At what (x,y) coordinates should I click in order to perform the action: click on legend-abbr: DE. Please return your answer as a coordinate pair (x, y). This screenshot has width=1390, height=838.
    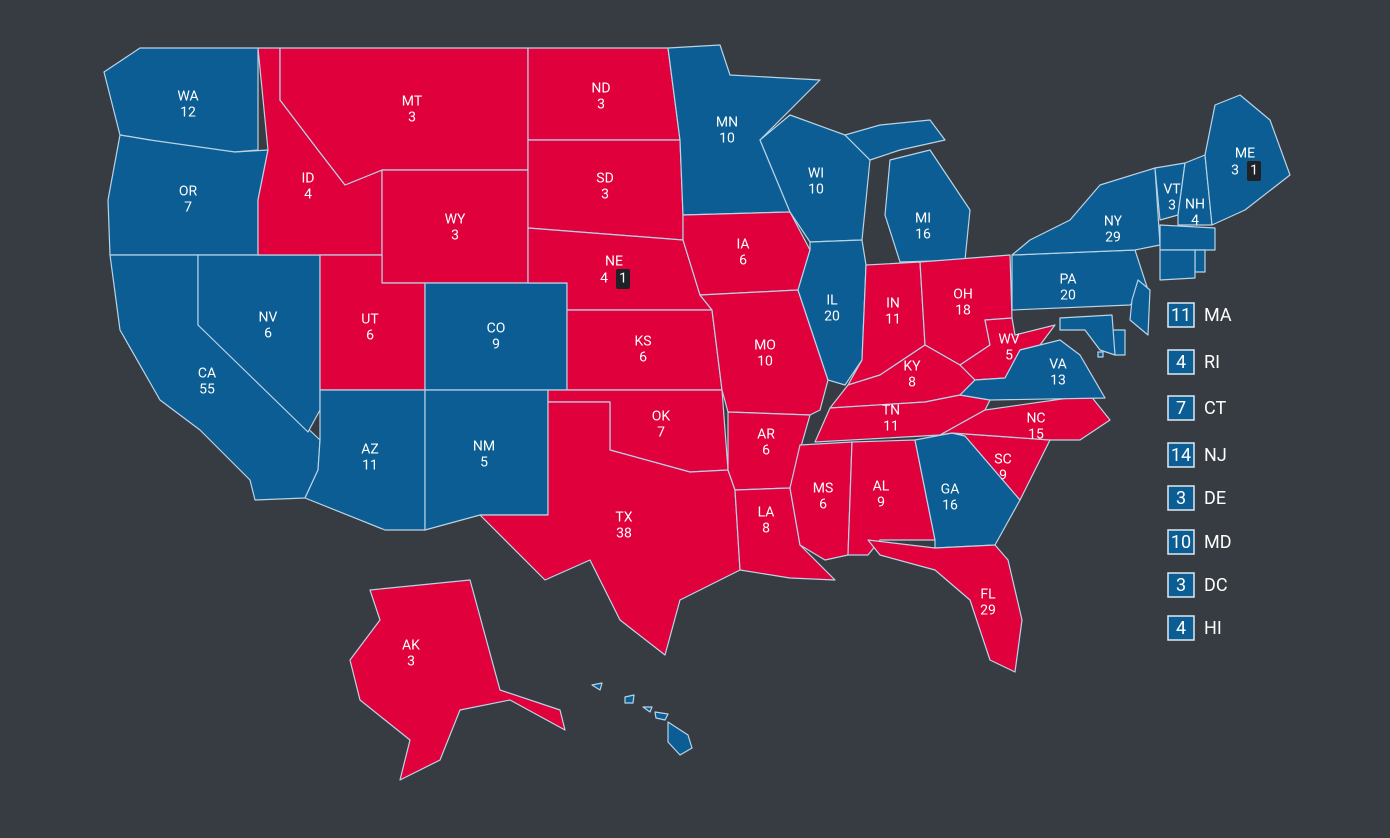
    Looking at the image, I should click on (1215, 498).